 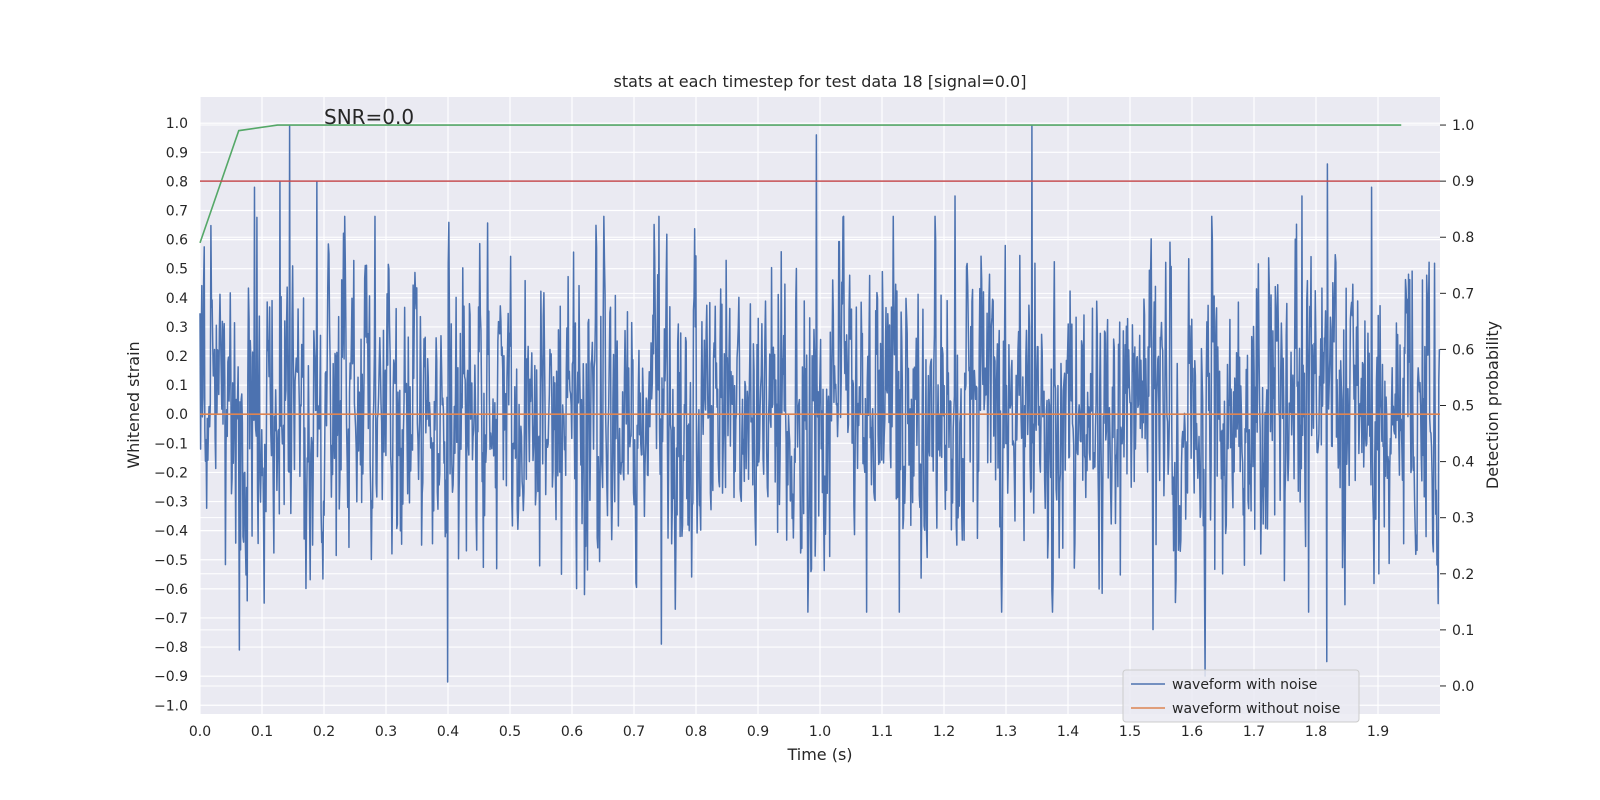 What do you see at coordinates (1130, 732) in the screenshot?
I see `x-tick-label: 1.5` at bounding box center [1130, 732].